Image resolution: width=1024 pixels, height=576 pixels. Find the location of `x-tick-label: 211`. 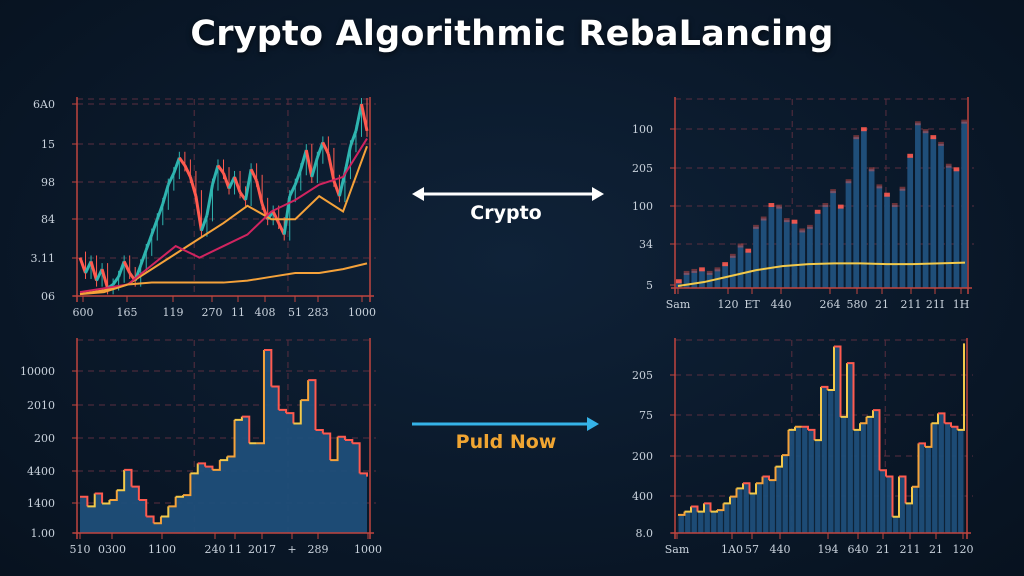

x-tick-label: 211 is located at coordinates (911, 304).